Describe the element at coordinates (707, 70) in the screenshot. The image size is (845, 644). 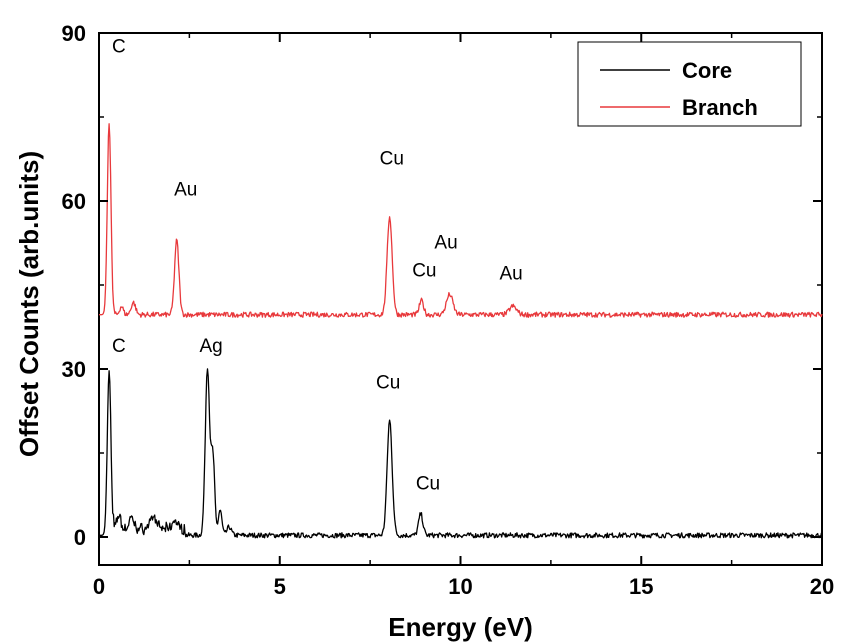
I see `legend-label-core: Core` at that location.